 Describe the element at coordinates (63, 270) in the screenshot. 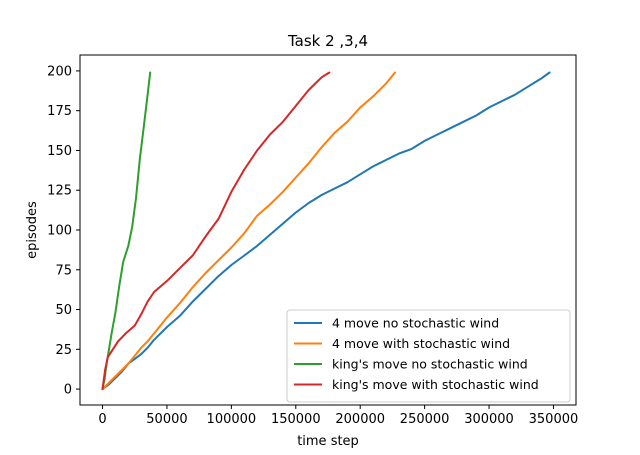

I see `y-tick-label: 75` at that location.